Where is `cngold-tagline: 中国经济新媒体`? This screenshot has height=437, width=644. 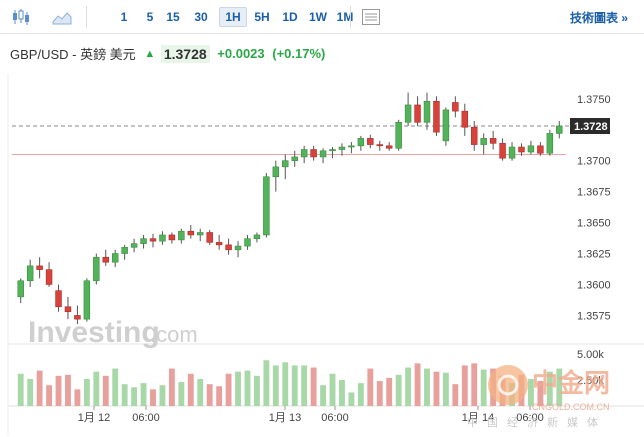 cngold-tagline: 中国经济新媒体 is located at coordinates (537, 422).